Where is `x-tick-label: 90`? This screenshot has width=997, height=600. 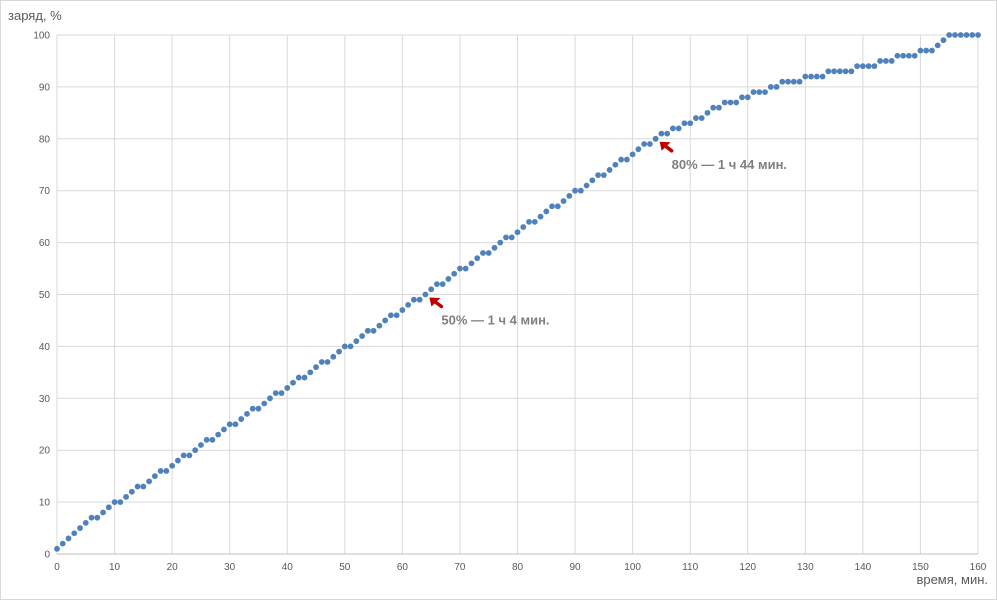
x-tick-label: 90 is located at coordinates (576, 567).